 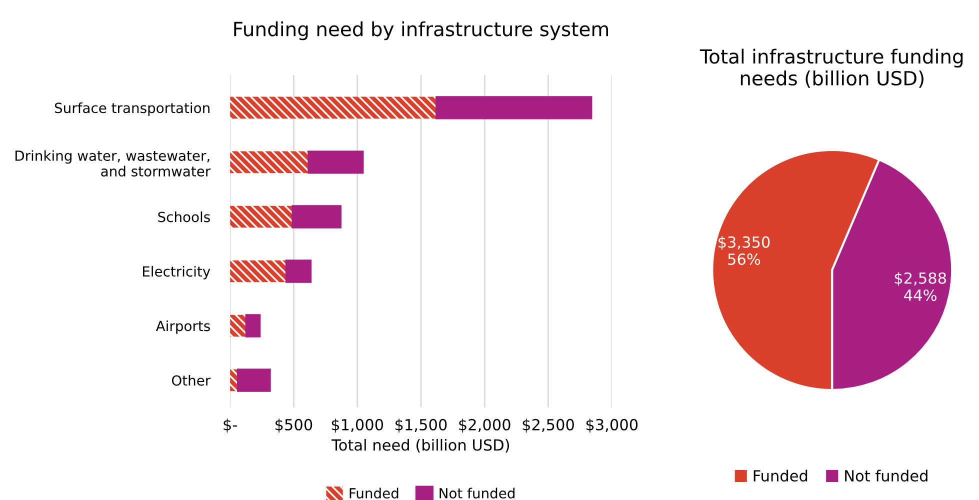 I want to click on y-tick-label: Surface transportation, so click(x=132, y=109).